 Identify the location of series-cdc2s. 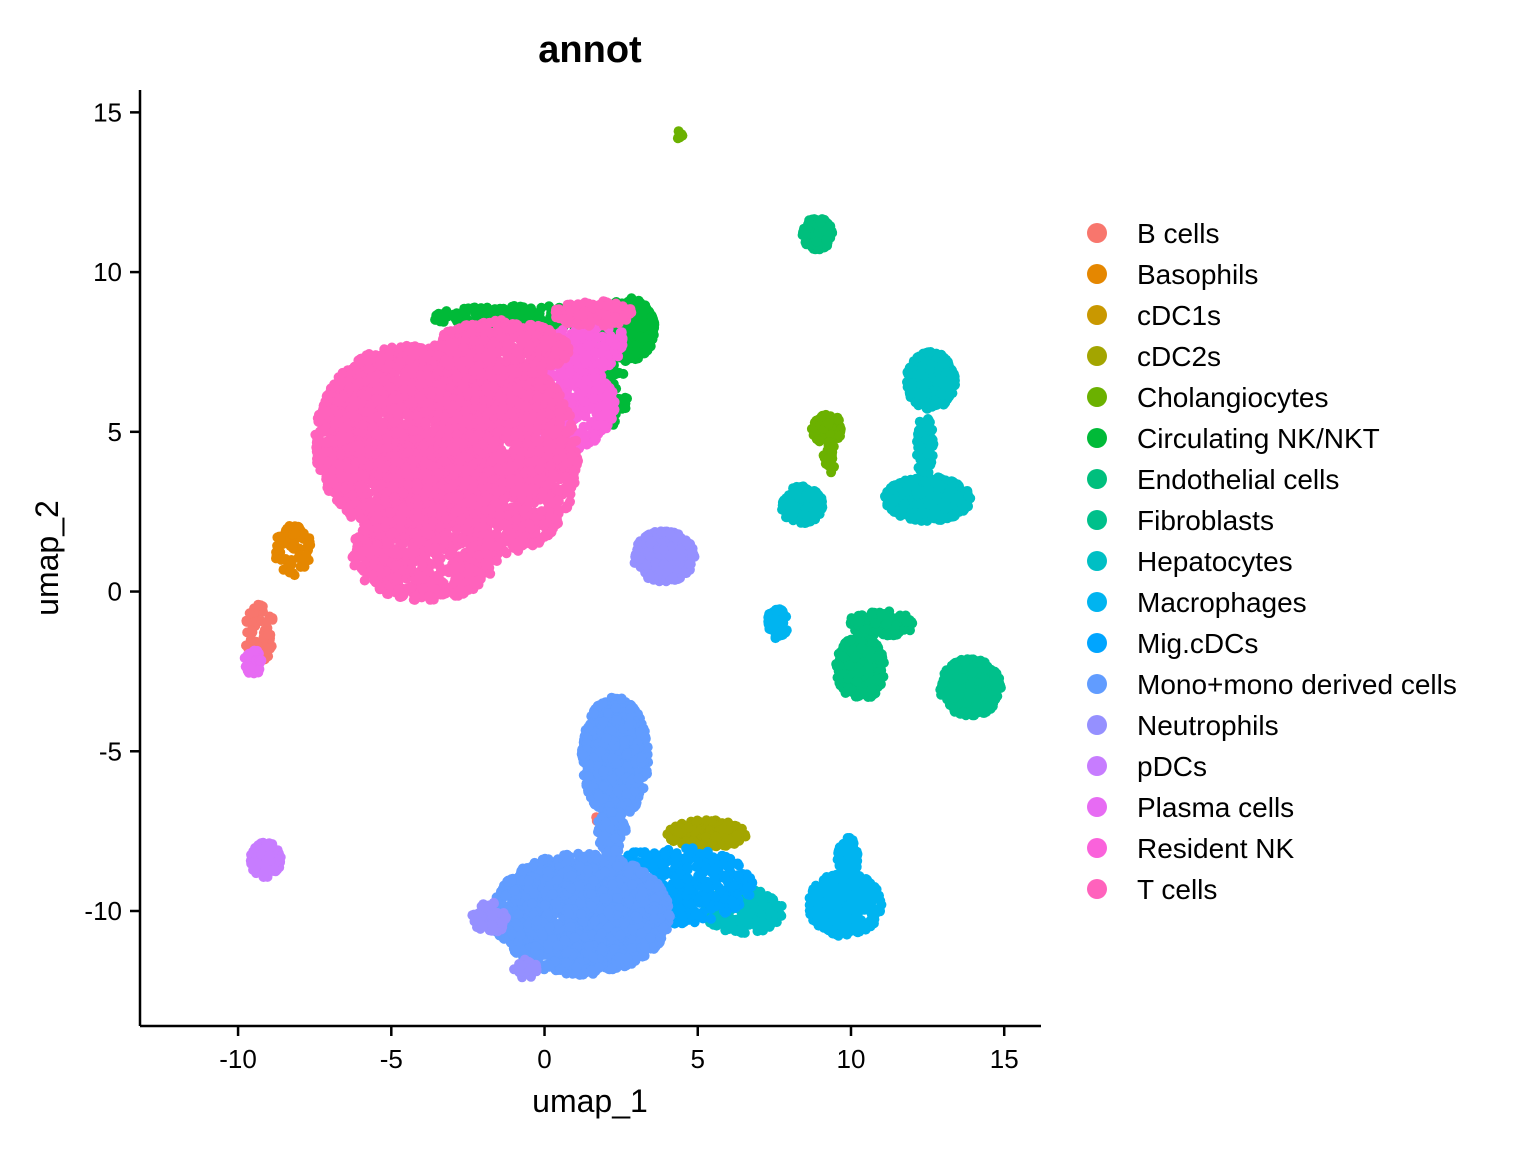
(706, 834).